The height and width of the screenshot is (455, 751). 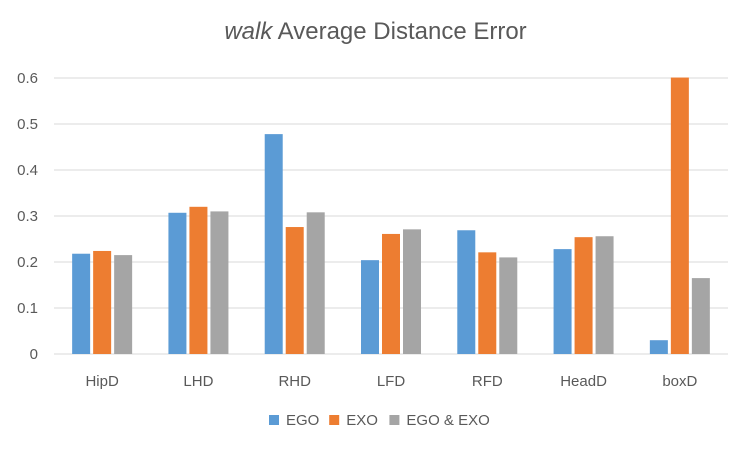 I want to click on x-tick-label-6: boxD, so click(x=679, y=381).